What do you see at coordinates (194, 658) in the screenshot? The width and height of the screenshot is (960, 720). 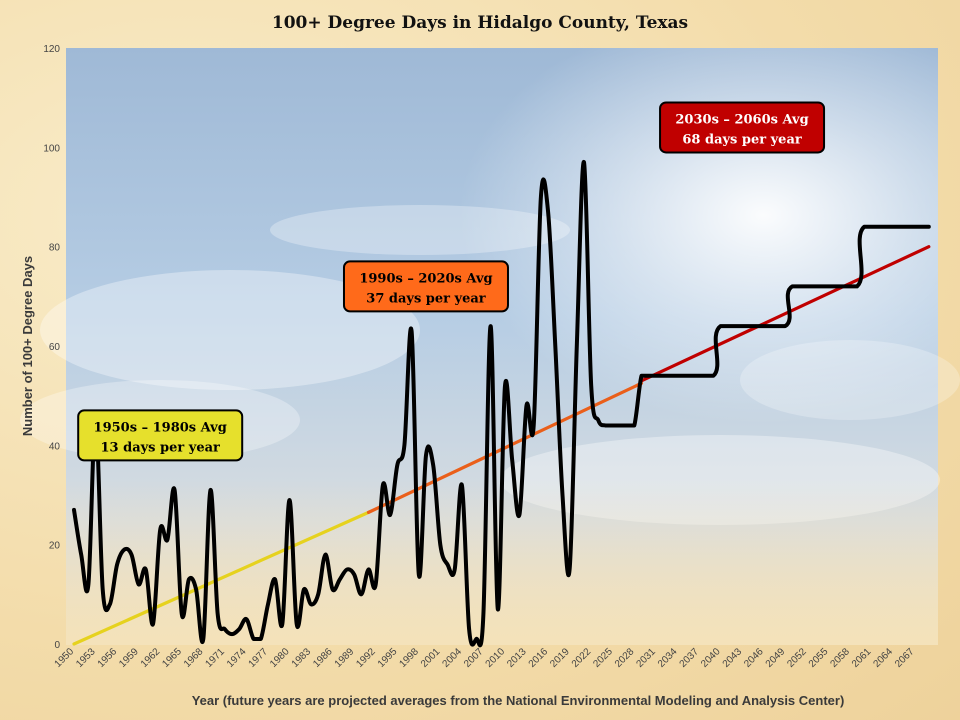 I see `x-tick-label: 1968` at bounding box center [194, 658].